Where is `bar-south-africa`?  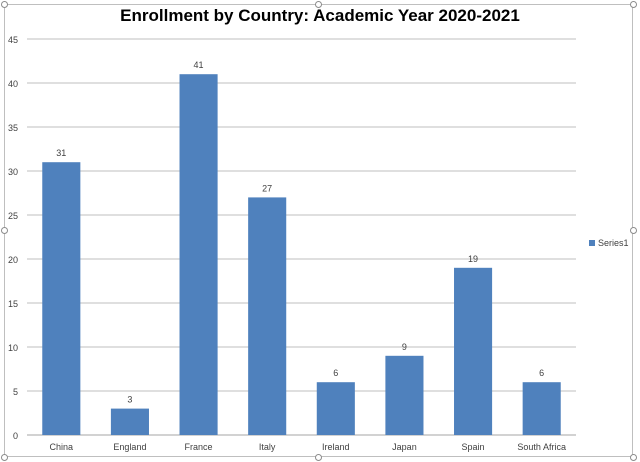 bar-south-africa is located at coordinates (541, 408).